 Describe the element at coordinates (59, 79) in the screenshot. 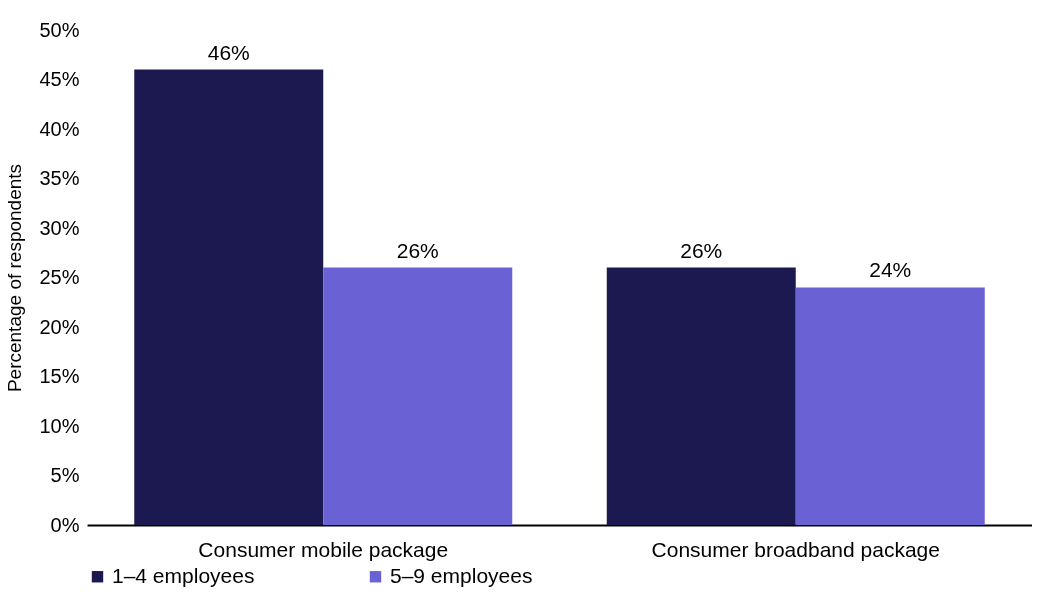

I see `y-tick-label: 45%` at that location.